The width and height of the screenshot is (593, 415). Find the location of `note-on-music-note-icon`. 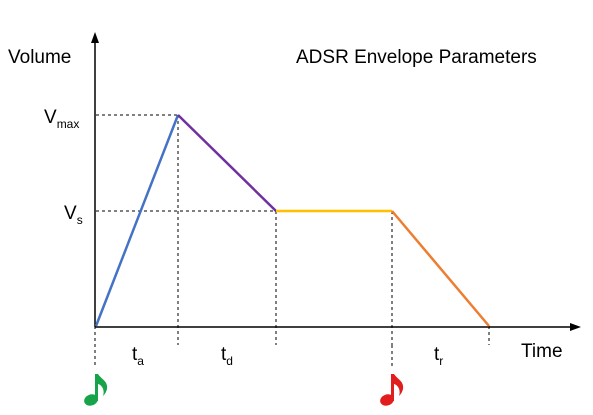

note-on-music-note-icon is located at coordinates (96, 390).